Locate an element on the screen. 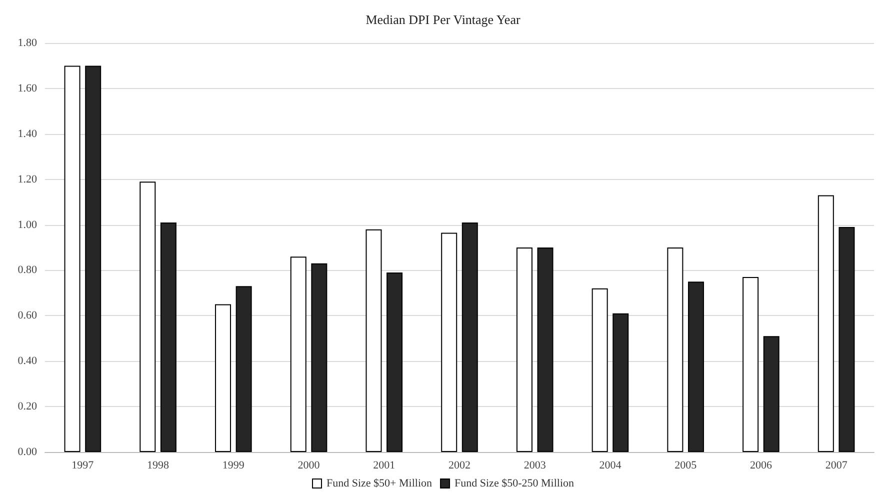 This screenshot has height=502, width=886. x-tick-label: 1998 is located at coordinates (158, 466).